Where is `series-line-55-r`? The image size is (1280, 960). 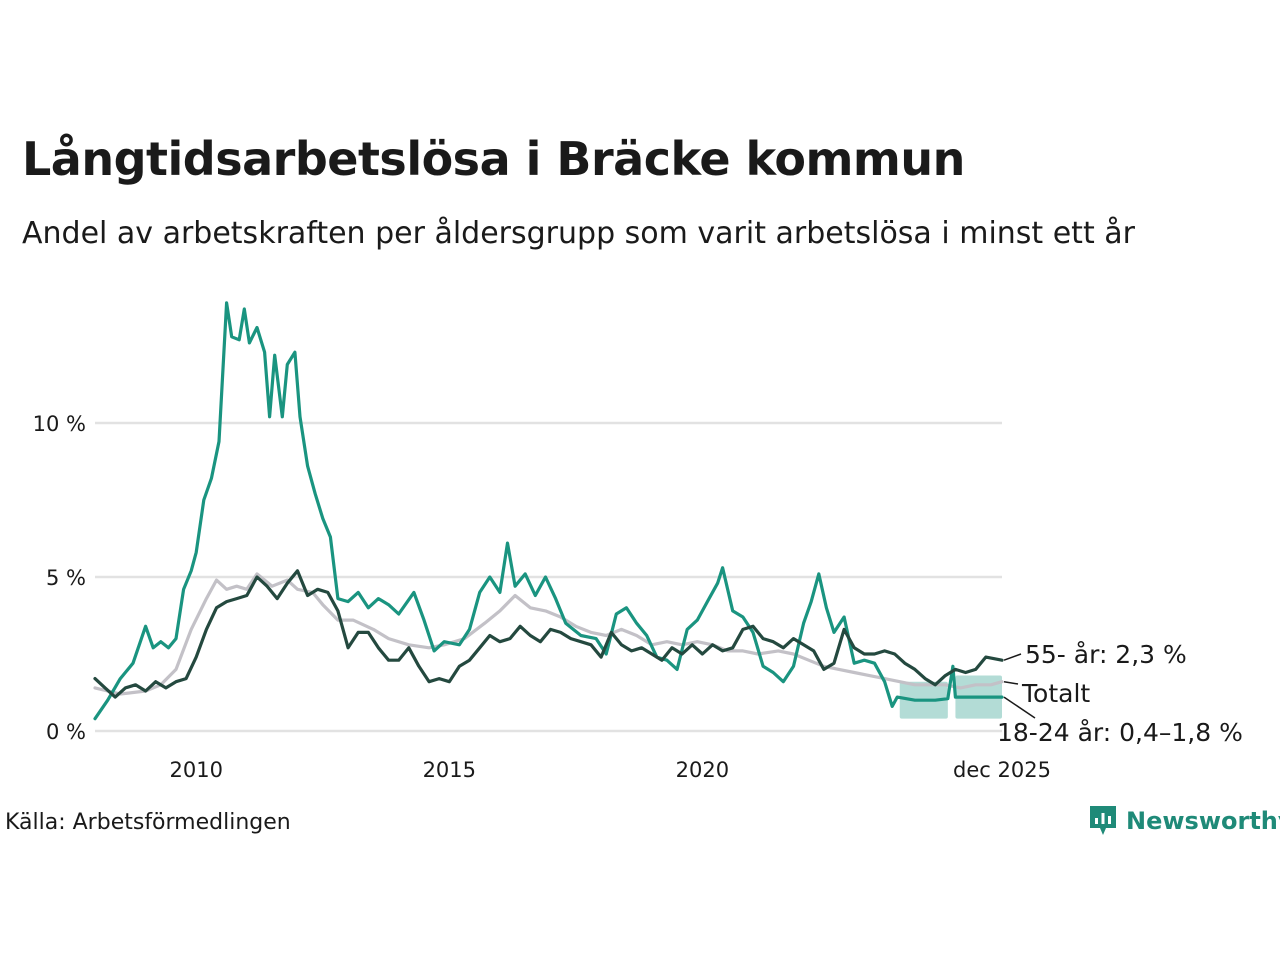 series-line-55-r is located at coordinates (548, 634).